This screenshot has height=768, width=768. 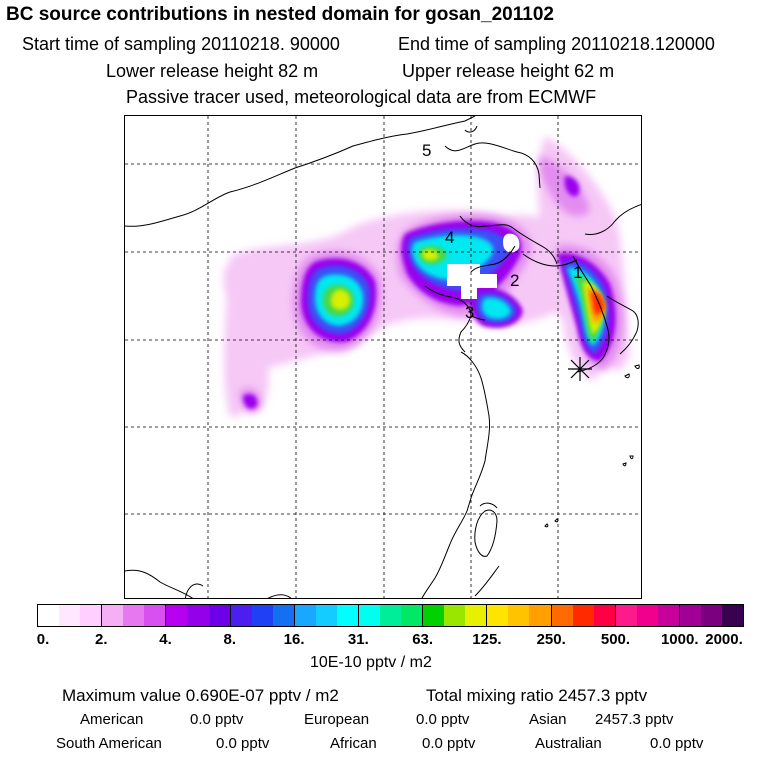 I want to click on end-time-label: End time of sampling 20110218.120000, so click(x=556, y=44).